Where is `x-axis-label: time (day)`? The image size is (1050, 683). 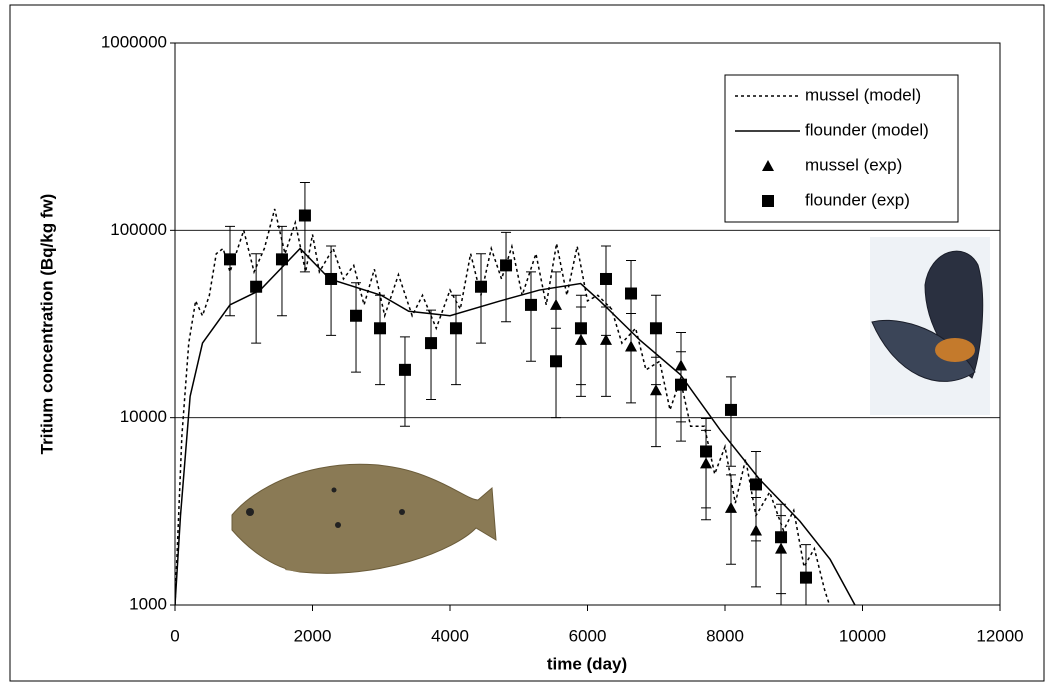 x-axis-label: time (day) is located at coordinates (587, 663).